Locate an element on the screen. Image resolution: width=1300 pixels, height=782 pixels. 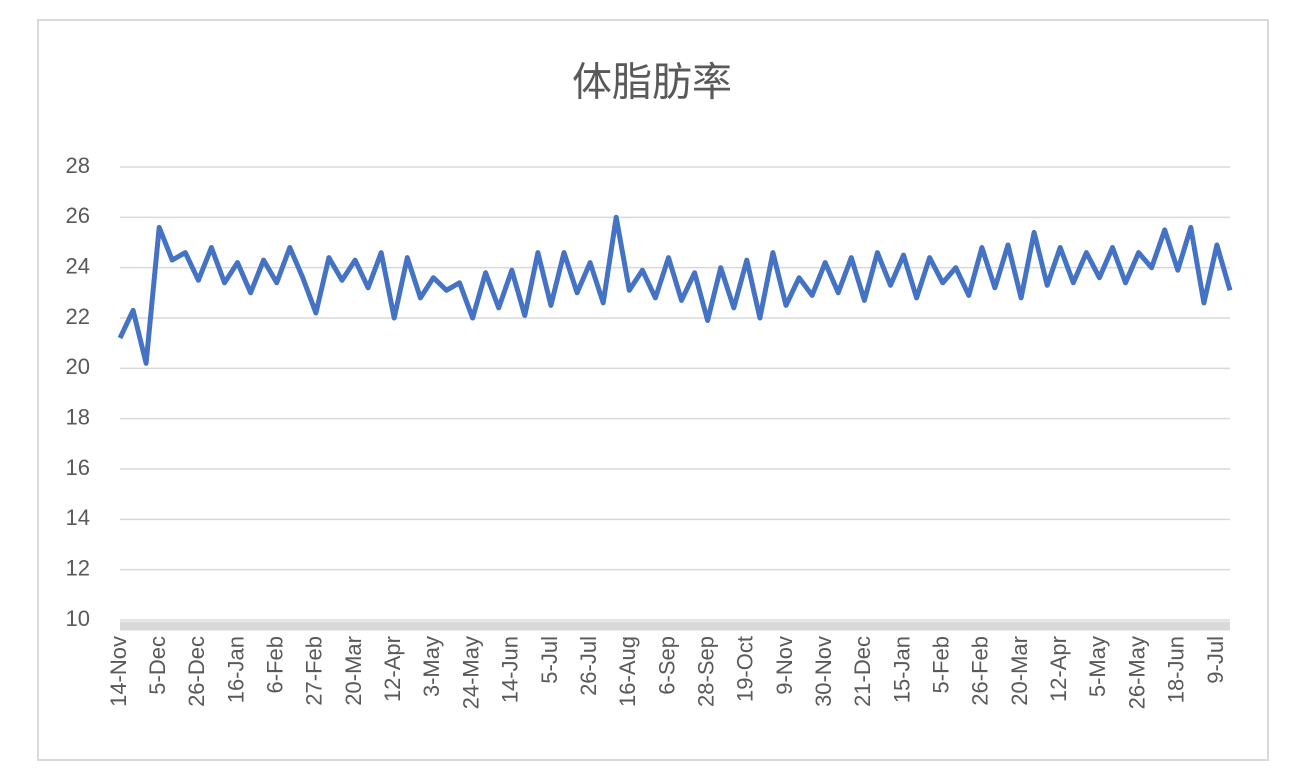
x-tick-label: 26-Jul is located at coordinates (588, 666).